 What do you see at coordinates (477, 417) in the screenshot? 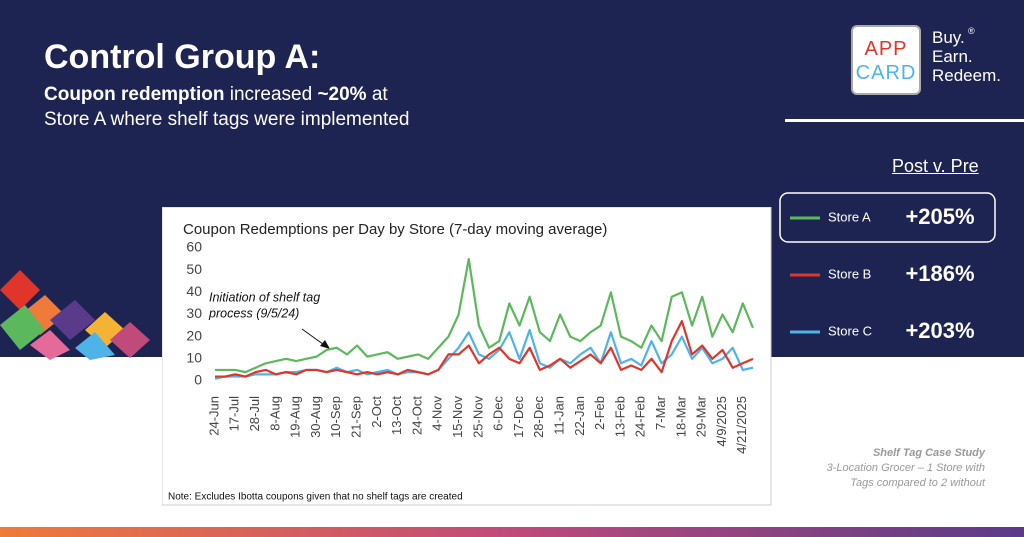
I see `x-tick-label: 25-Nov` at bounding box center [477, 417].